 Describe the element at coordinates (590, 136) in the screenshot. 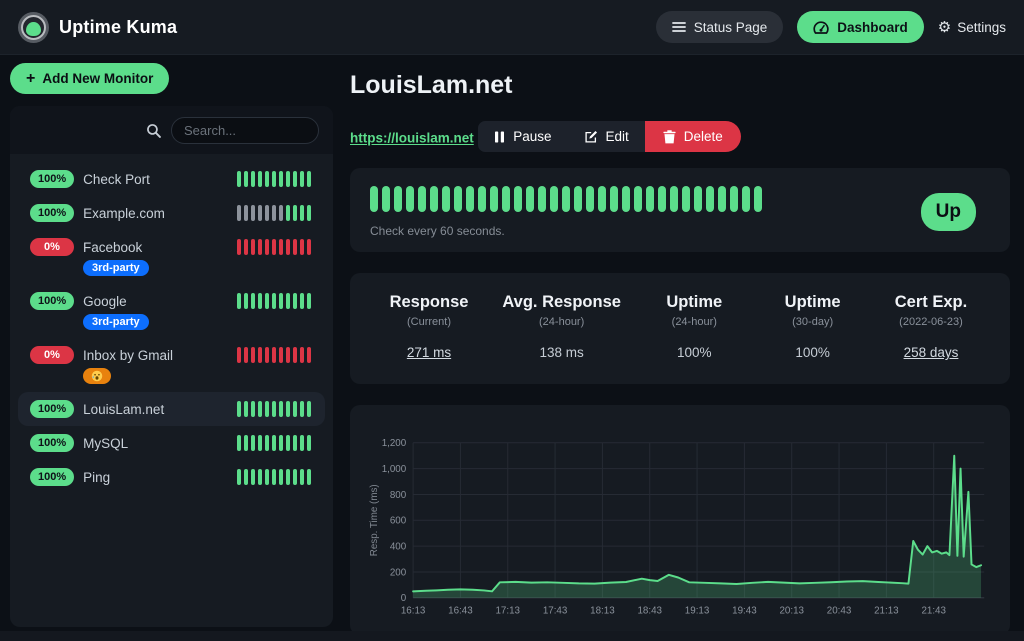

I see `edit-pencil-icon` at that location.